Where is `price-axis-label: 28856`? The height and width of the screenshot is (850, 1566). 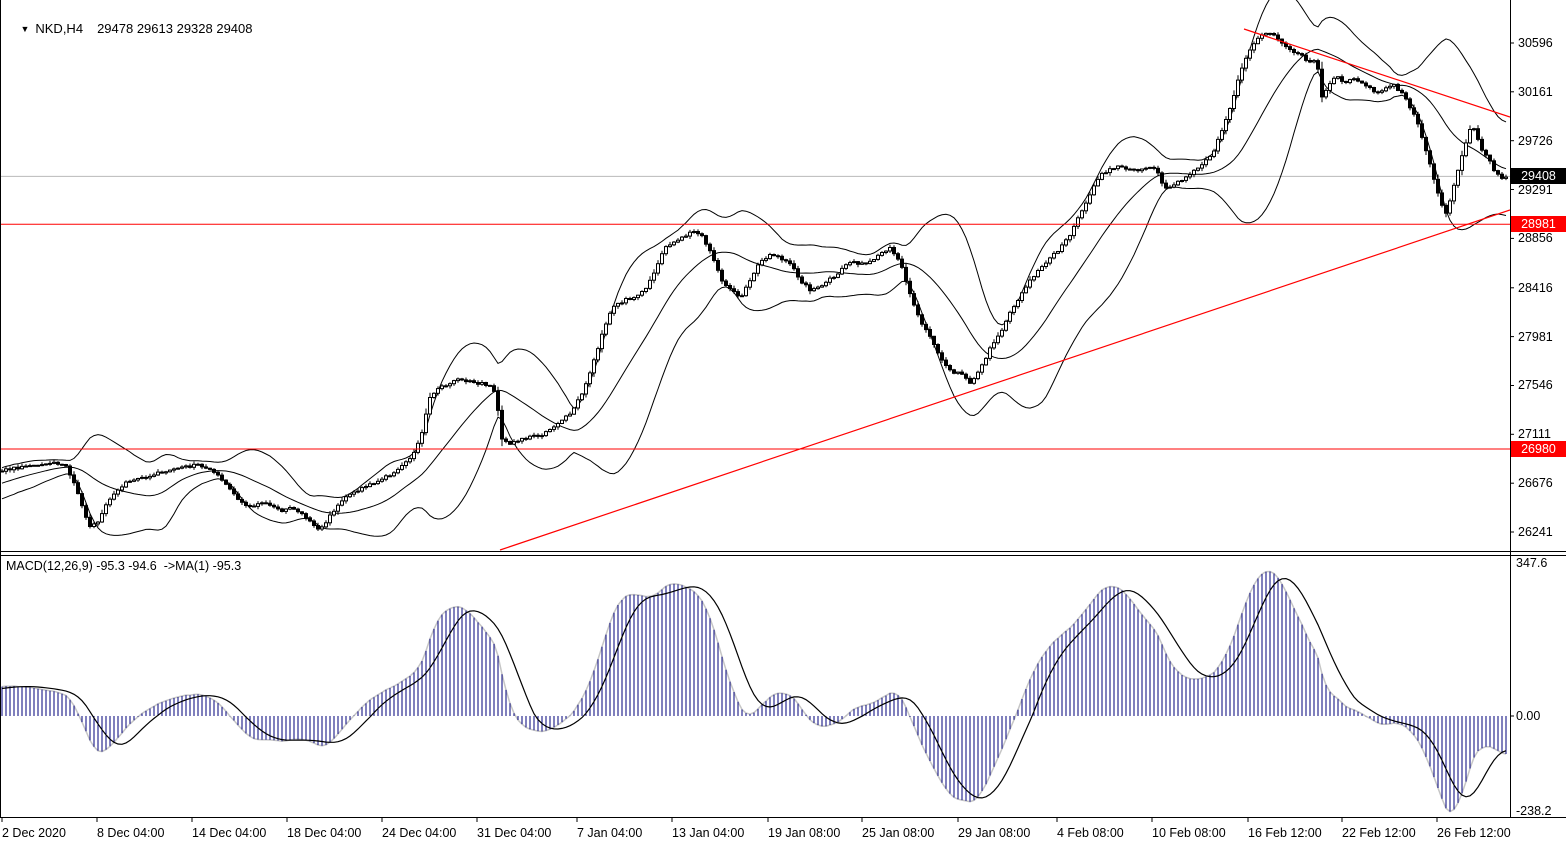 price-axis-label: 28856 is located at coordinates (1535, 238).